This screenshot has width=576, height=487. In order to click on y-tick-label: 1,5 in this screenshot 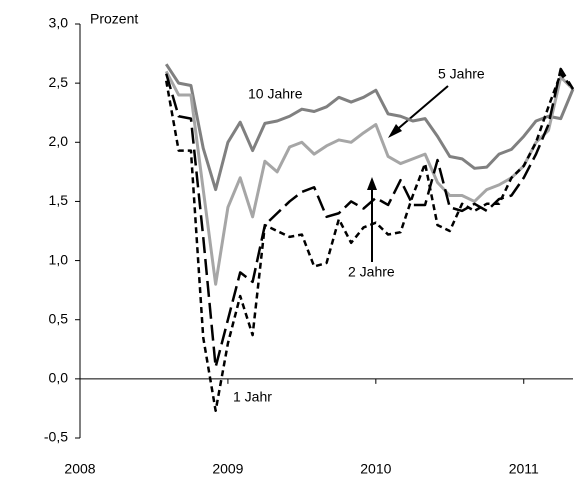, I will do `click(59, 200)`.